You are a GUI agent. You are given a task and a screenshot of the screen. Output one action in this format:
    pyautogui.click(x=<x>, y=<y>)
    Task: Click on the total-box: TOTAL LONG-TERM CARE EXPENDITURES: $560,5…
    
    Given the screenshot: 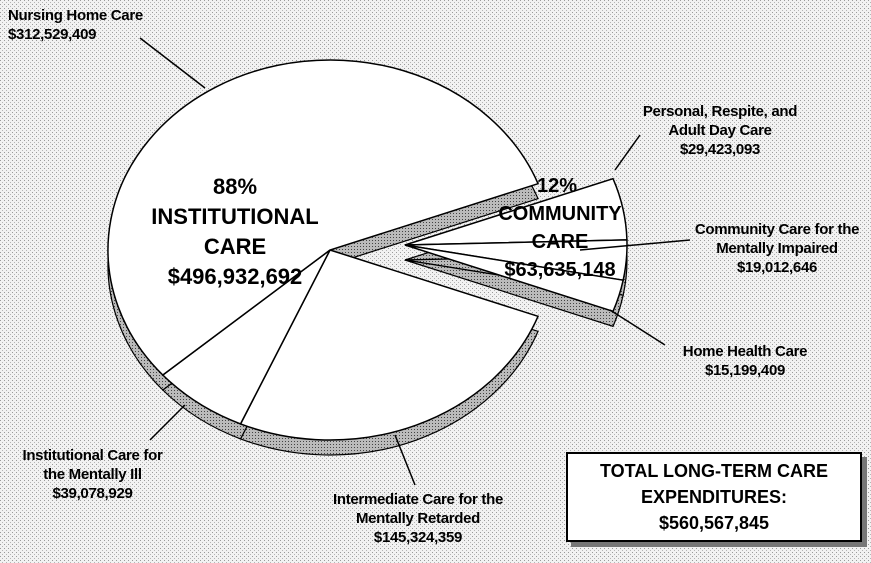 What is the action you would take?
    pyautogui.click(x=714, y=497)
    